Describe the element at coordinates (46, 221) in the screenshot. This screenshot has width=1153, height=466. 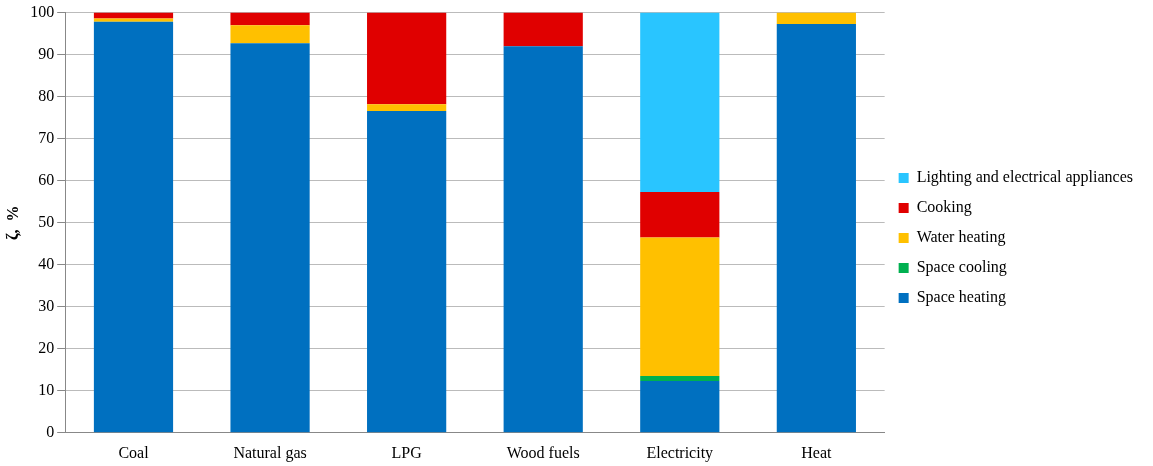
I see `y-tick-label: 50` at that location.